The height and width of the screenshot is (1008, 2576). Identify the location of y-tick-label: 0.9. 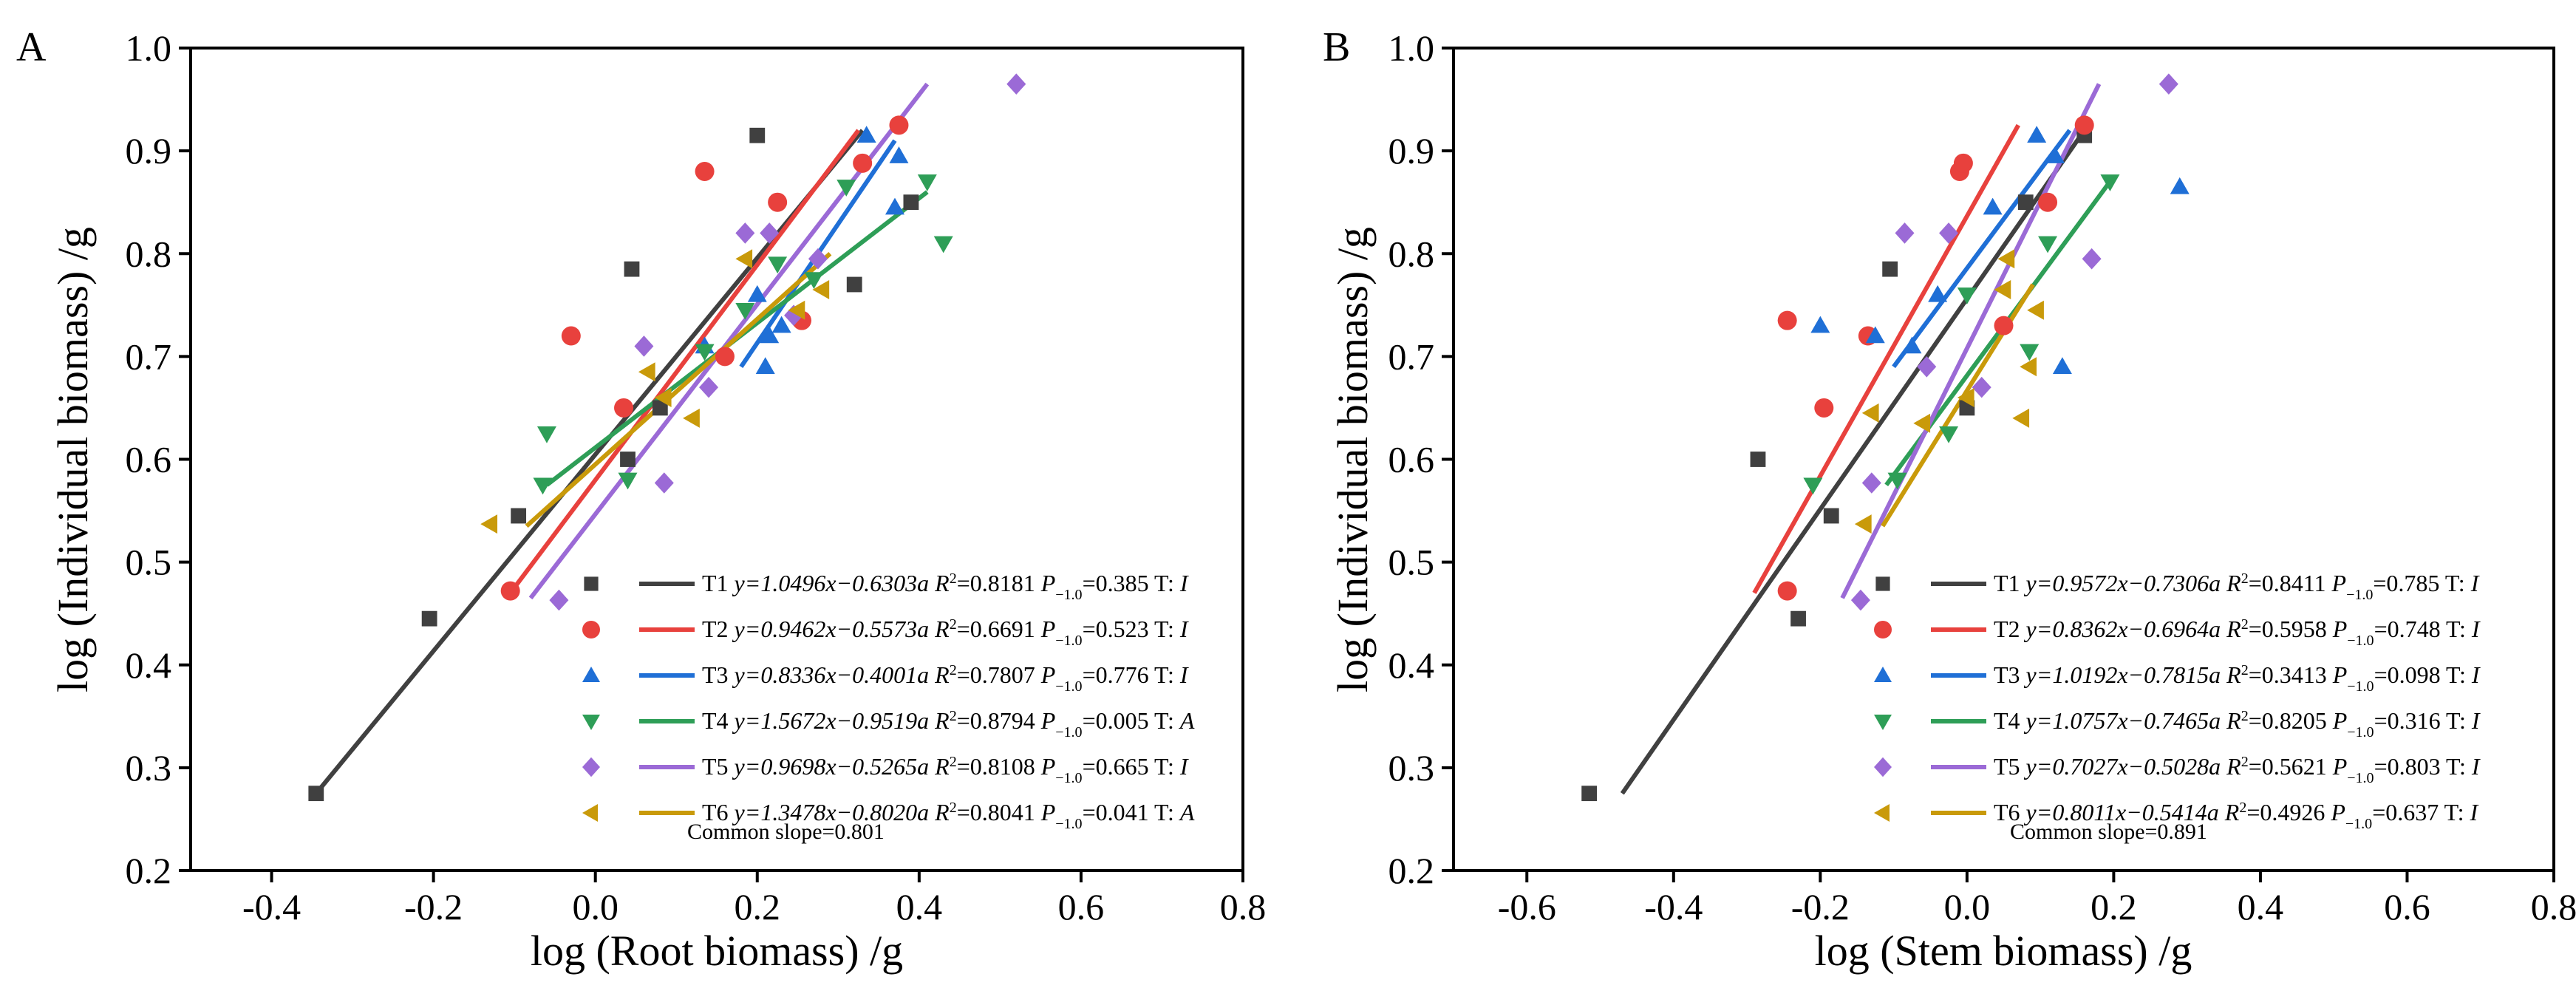
(149, 151).